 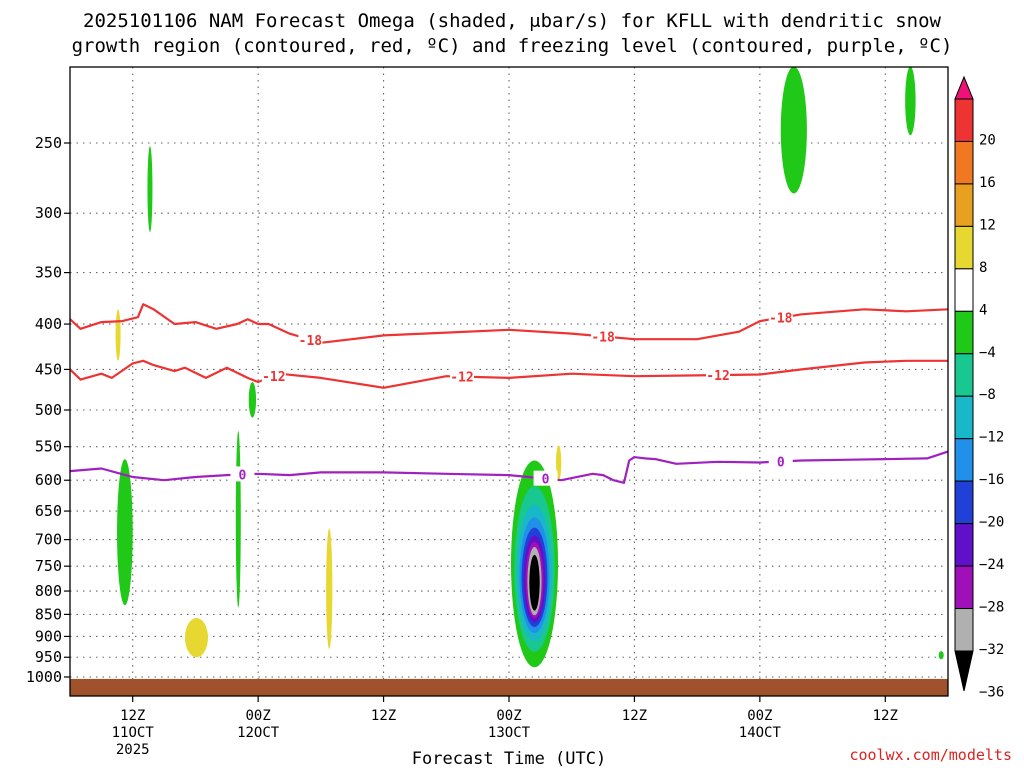 I want to click on y-tick-label-750: 750, so click(x=48, y=566).